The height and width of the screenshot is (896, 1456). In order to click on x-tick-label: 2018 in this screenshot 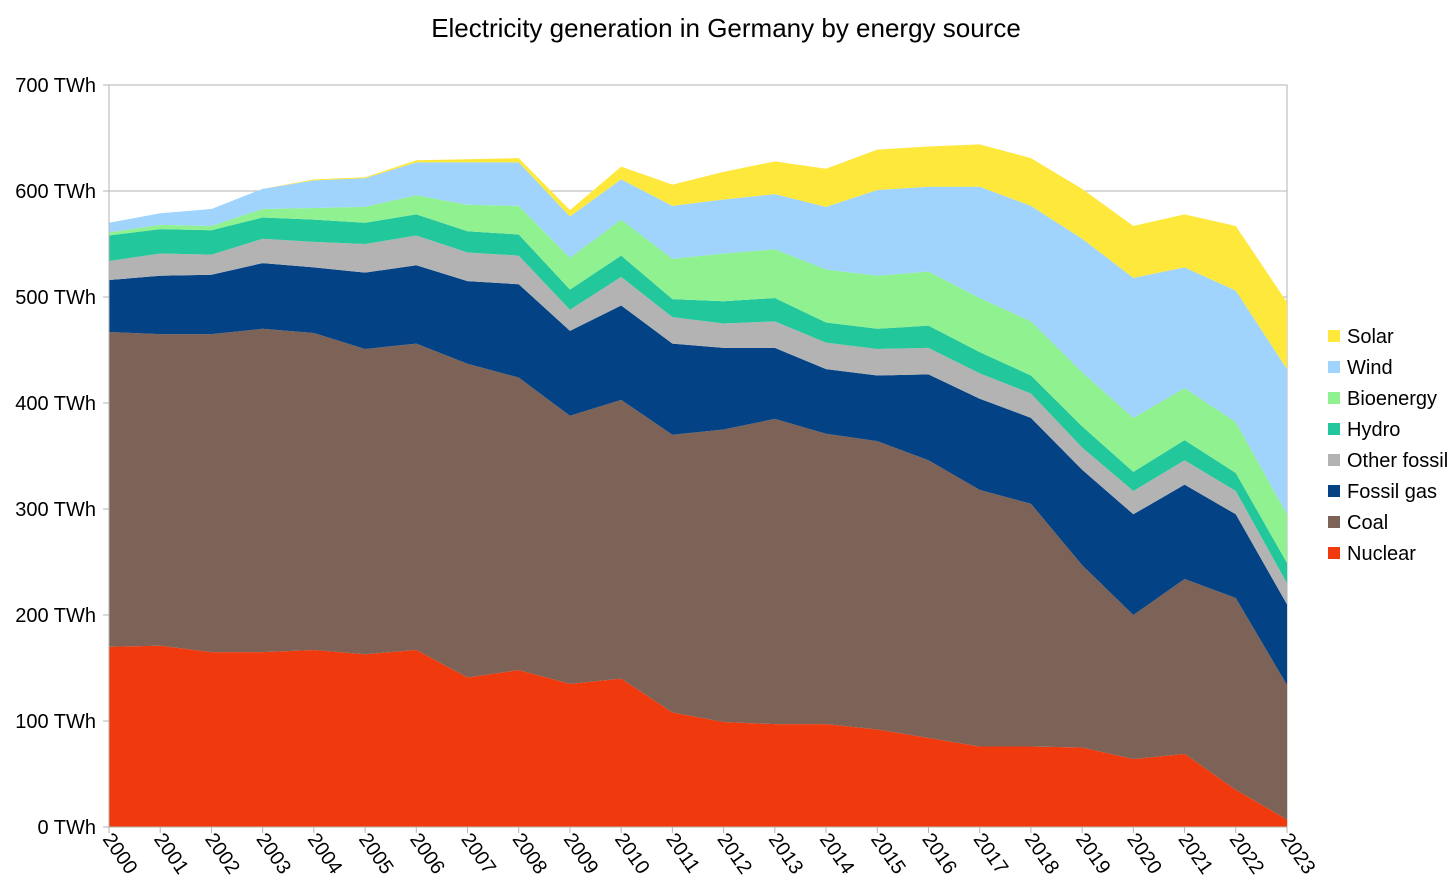, I will do `click(1042, 853)`.